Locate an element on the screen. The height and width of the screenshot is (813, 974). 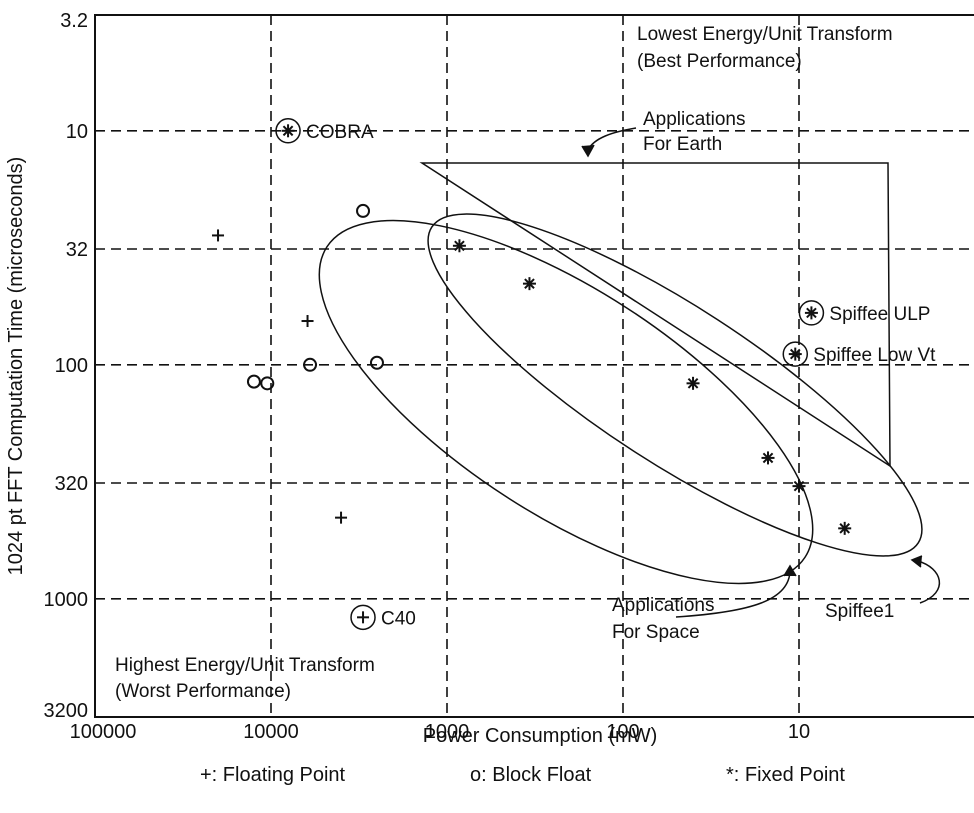
x-tick-label: 10 is located at coordinates (799, 732).